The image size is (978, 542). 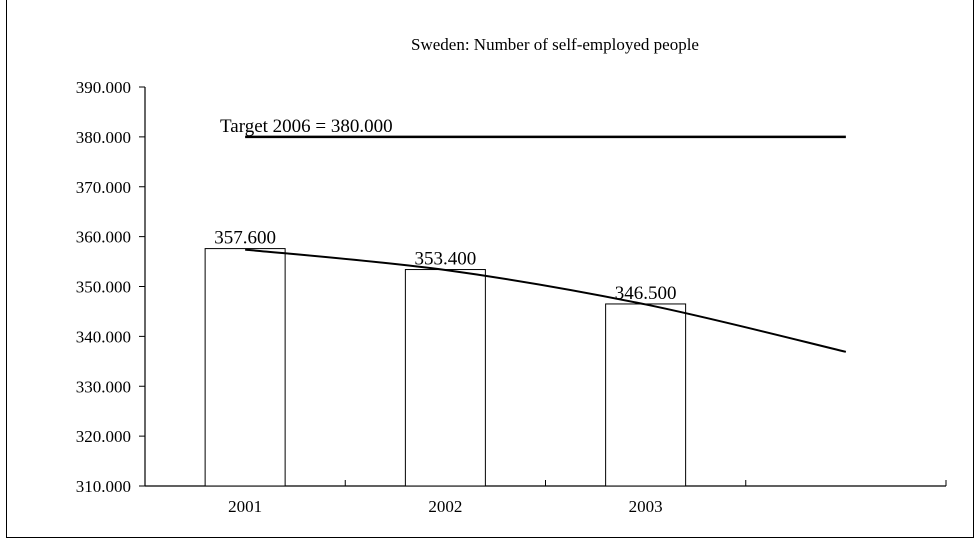 What do you see at coordinates (103, 187) in the screenshot?
I see `y-tick-label: 370.000` at bounding box center [103, 187].